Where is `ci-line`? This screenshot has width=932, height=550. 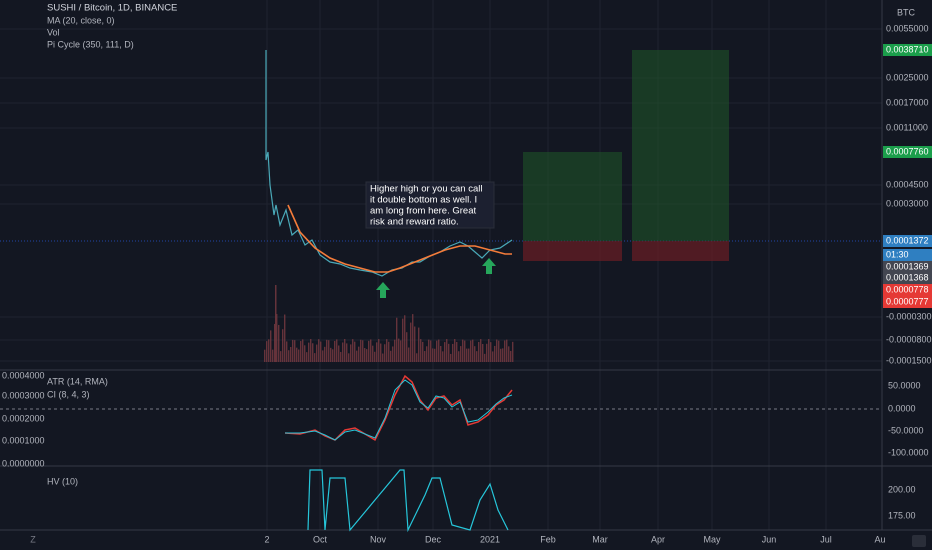 ci-line is located at coordinates (399, 410).